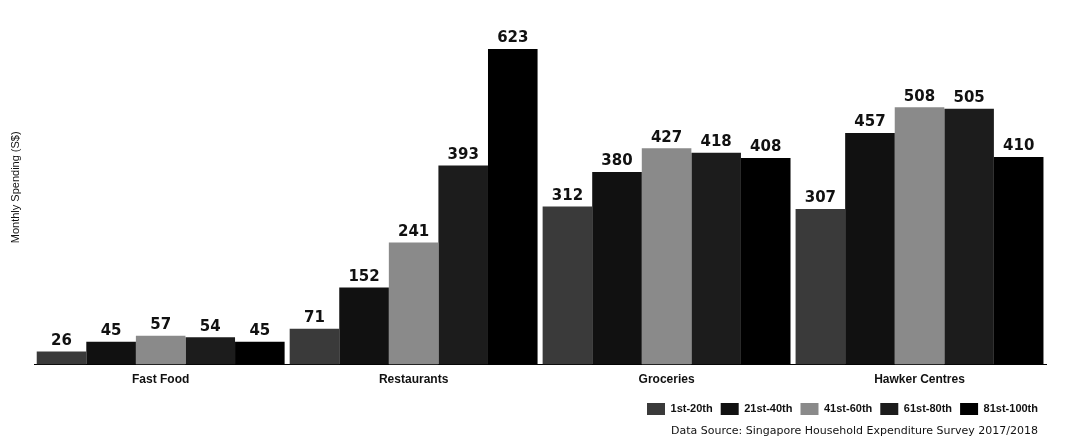 The image size is (1066, 443). Describe the element at coordinates (666, 379) in the screenshot. I see `x-tick-label: Groceries` at that location.